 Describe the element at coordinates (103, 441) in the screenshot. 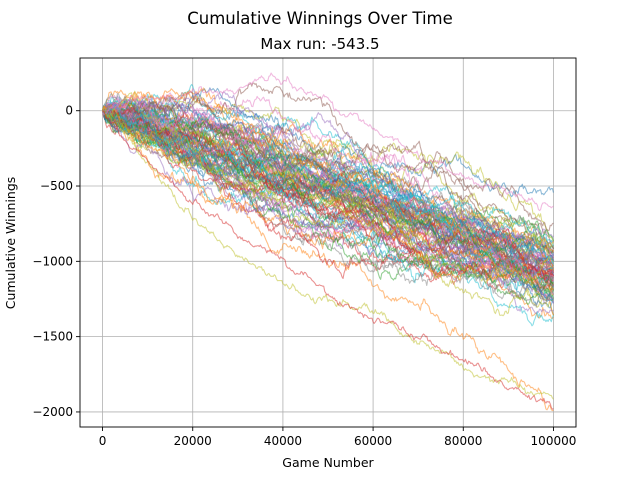

I see `x-tick-label: 0` at that location.